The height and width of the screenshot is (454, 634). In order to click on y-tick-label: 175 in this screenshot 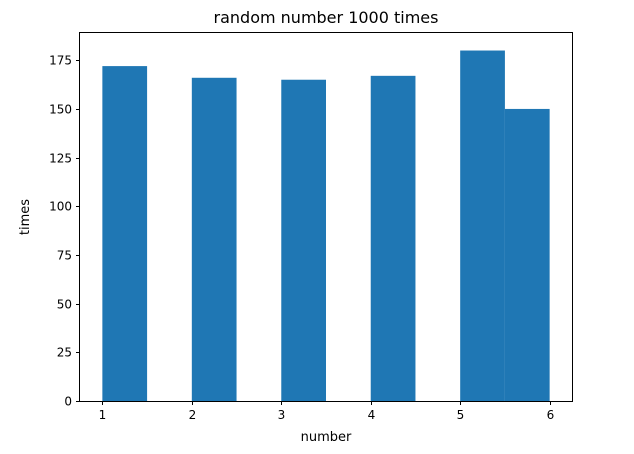, I will do `click(60, 61)`.